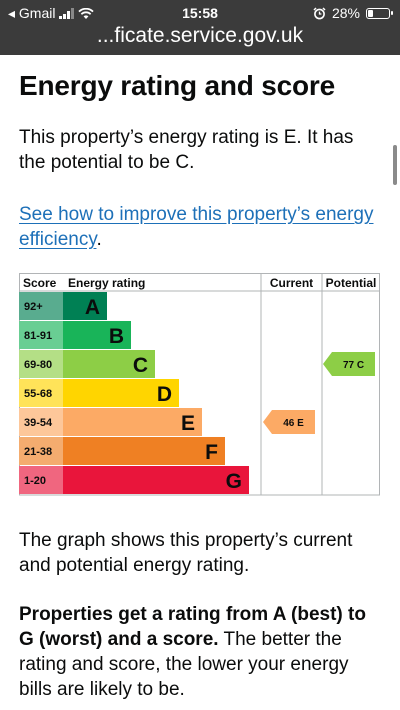 The width and height of the screenshot is (400, 710). I want to click on band-range-f: 21-38, so click(38, 452).